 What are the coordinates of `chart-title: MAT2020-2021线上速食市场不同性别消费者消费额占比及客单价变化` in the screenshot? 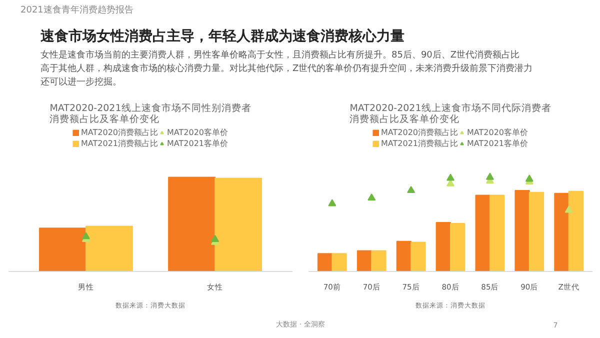 It's located at (151, 113).